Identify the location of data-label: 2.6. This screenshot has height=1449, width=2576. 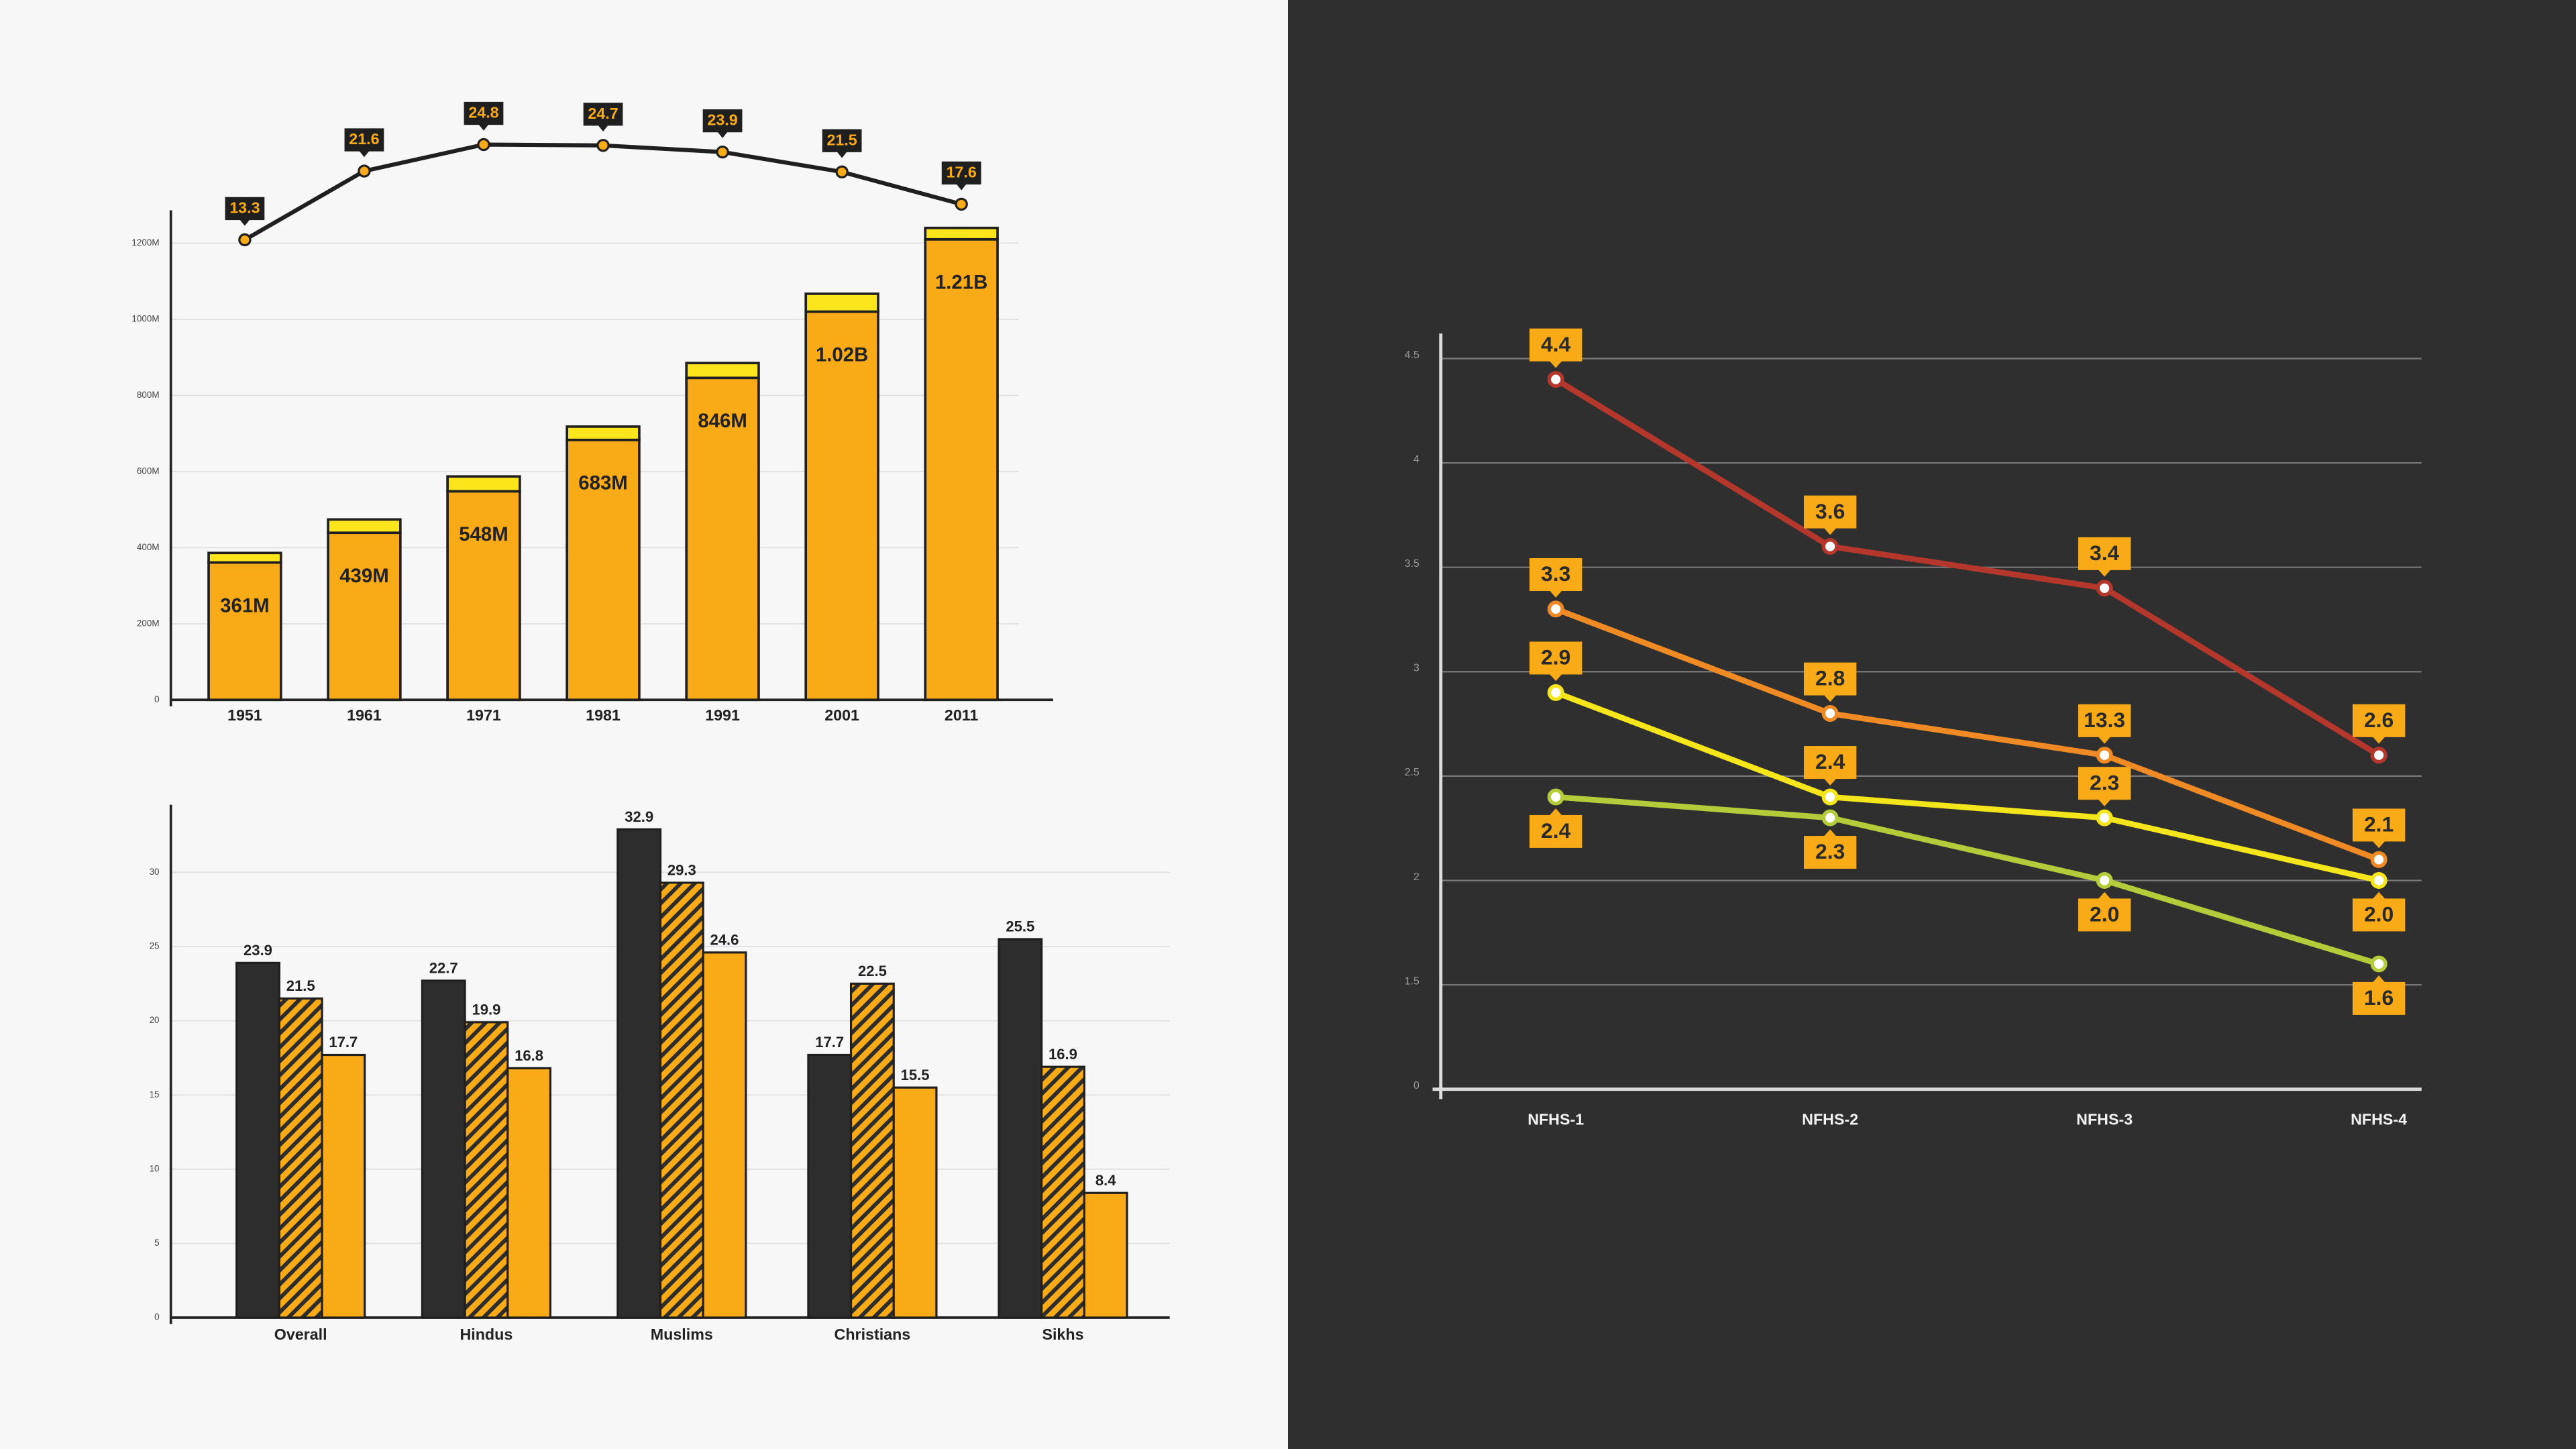
(2379, 720).